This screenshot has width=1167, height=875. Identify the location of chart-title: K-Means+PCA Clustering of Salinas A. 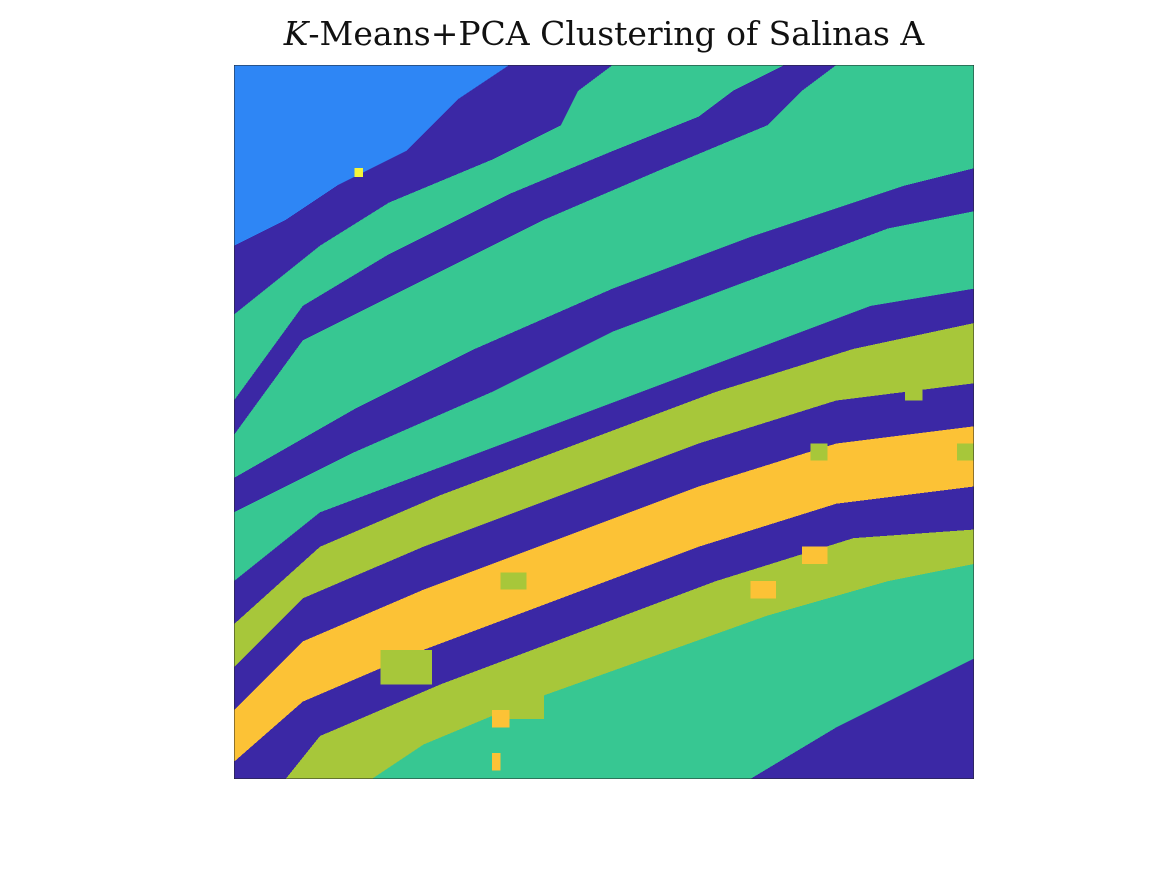
(583, 33).